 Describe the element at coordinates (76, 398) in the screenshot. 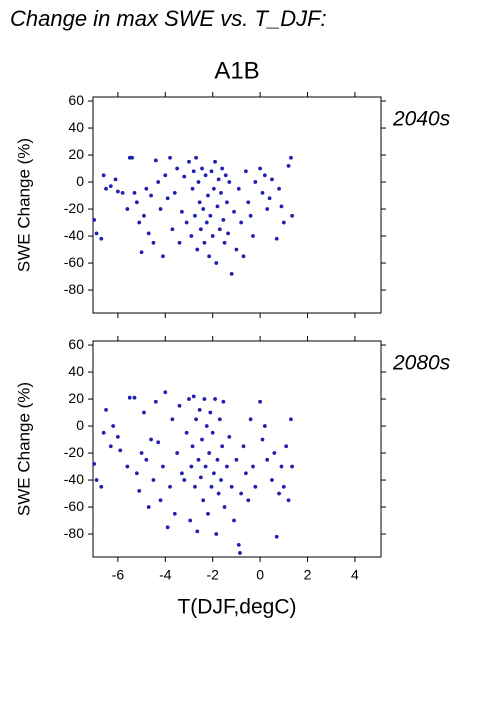

I see `y-tick-label: 20` at that location.